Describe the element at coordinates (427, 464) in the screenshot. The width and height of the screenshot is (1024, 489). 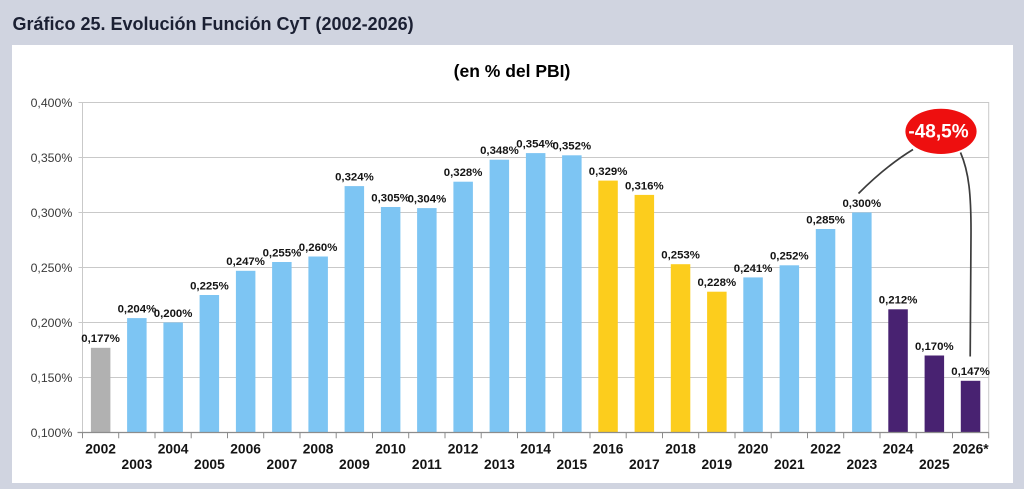
I see `svg-text: 2011` at that location.